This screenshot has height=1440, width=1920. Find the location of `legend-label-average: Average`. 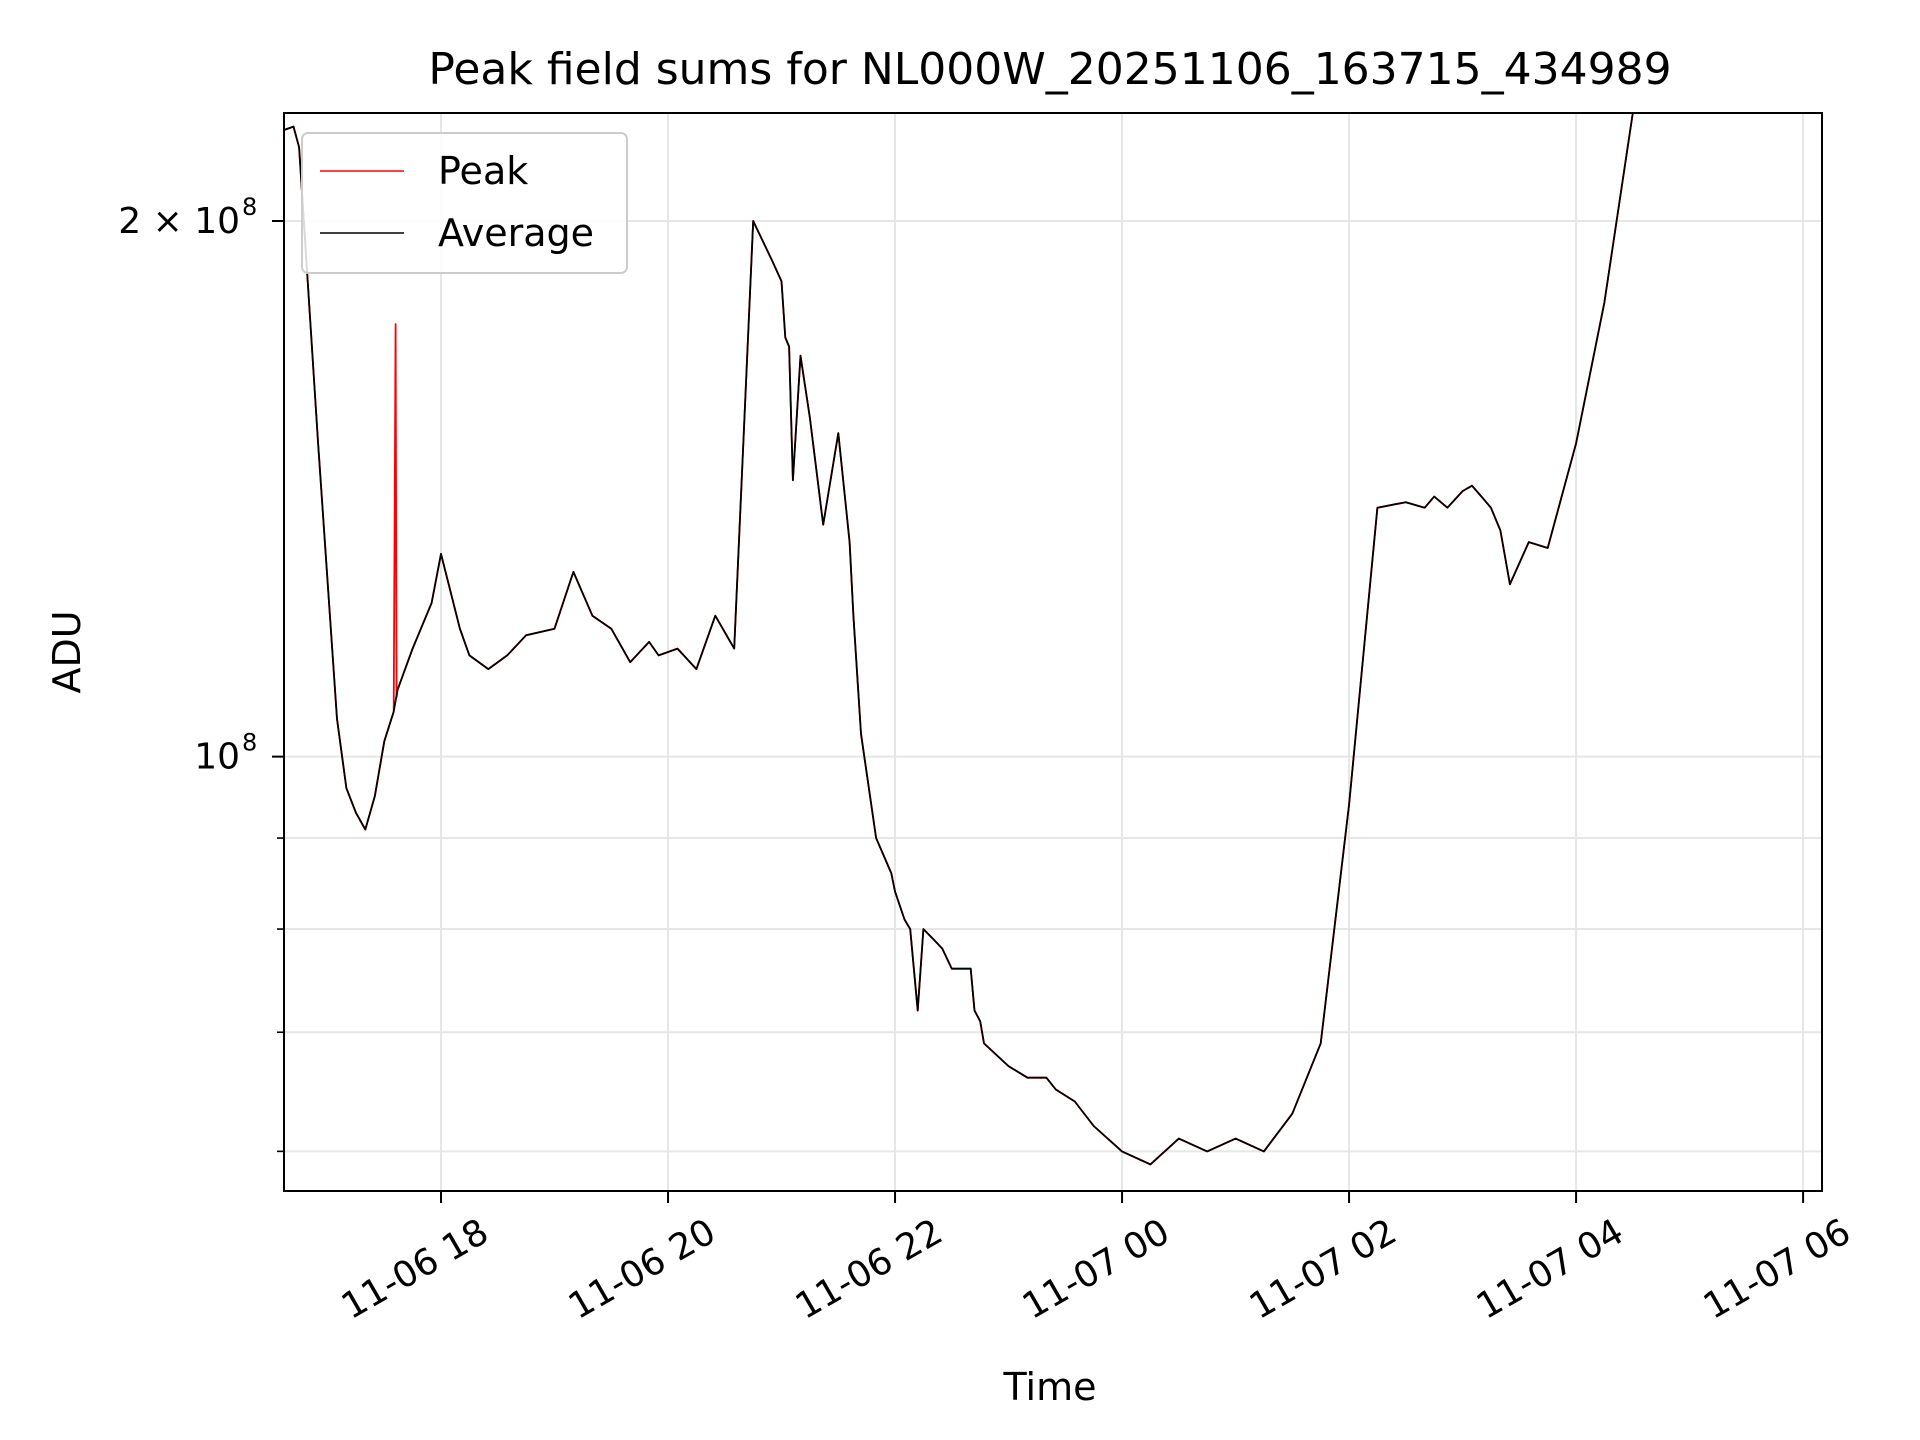

legend-label-average: Average is located at coordinates (516, 233).